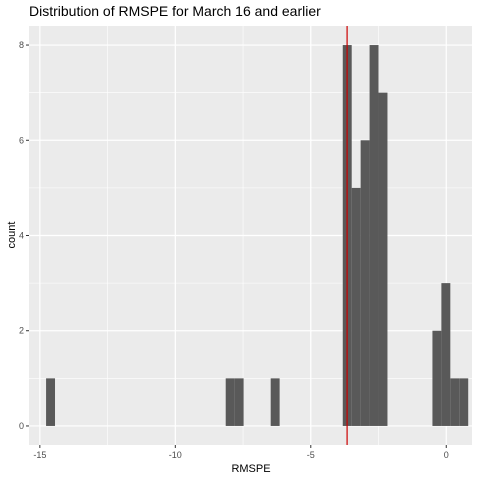 This screenshot has height=480, width=480. Describe the element at coordinates (311, 455) in the screenshot. I see `x-tick-label: -5` at that location.